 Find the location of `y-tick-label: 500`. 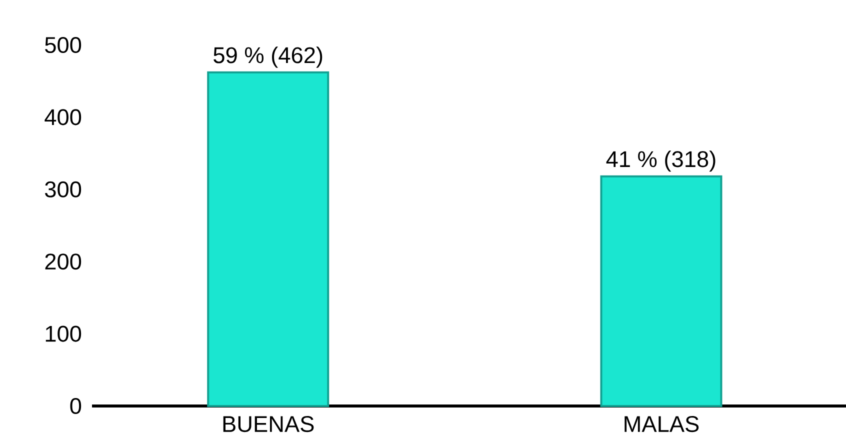

y-tick-label: 500 is located at coordinates (63, 45).